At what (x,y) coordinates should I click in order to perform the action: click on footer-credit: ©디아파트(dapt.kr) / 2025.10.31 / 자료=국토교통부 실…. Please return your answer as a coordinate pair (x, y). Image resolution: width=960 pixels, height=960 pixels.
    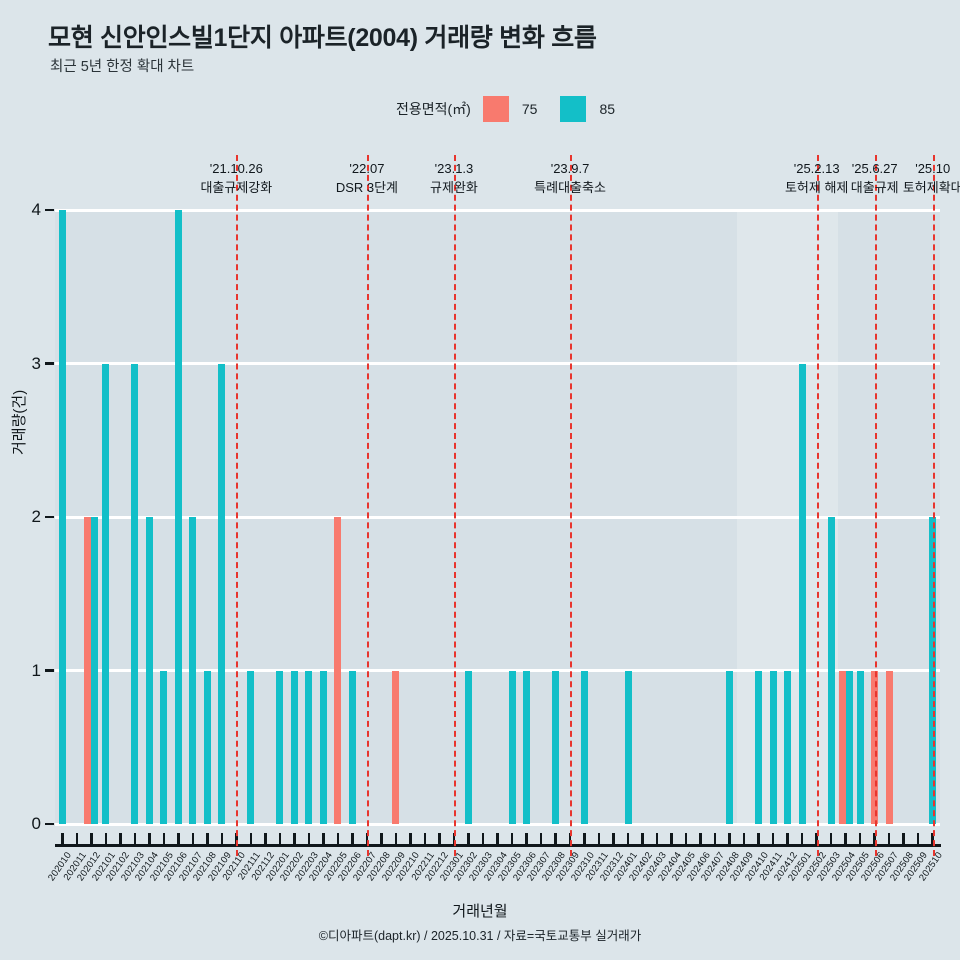
    Looking at the image, I should click on (480, 936).